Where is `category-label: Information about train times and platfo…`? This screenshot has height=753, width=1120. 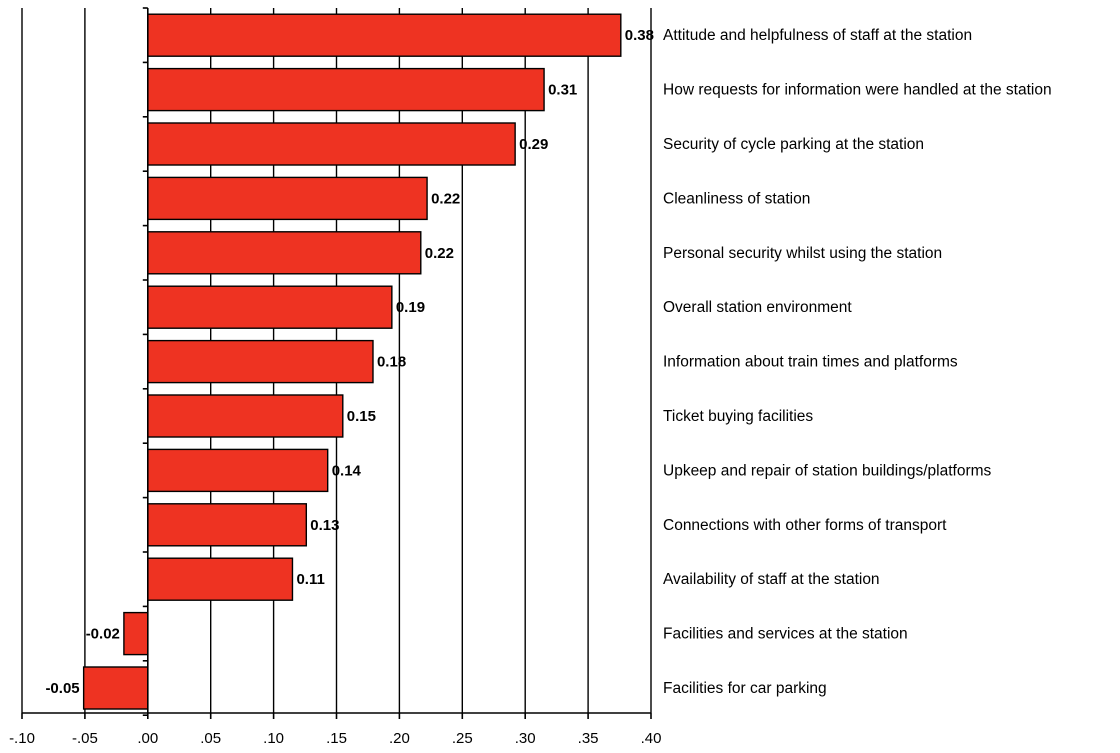 category-label: Information about train times and platfo… is located at coordinates (810, 362).